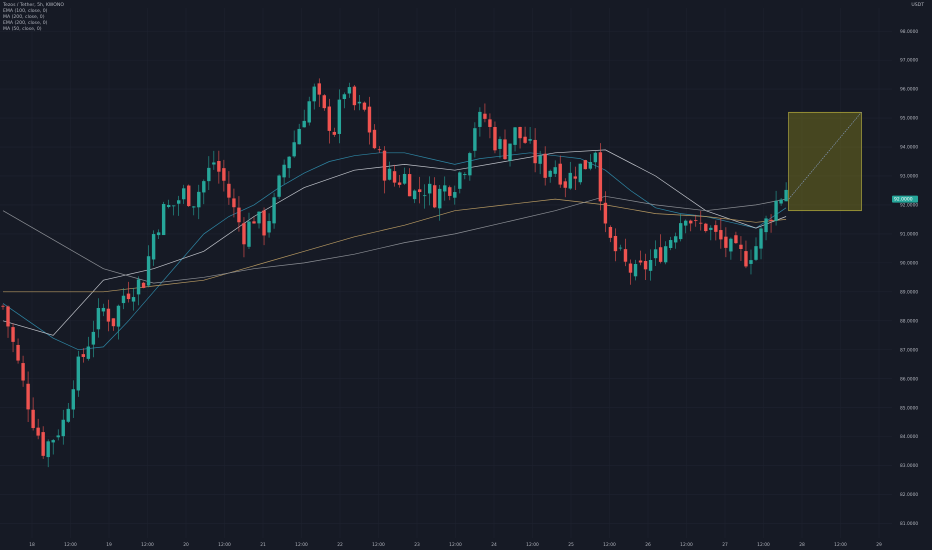  I want to click on x-tick-label: 19, so click(109, 545).